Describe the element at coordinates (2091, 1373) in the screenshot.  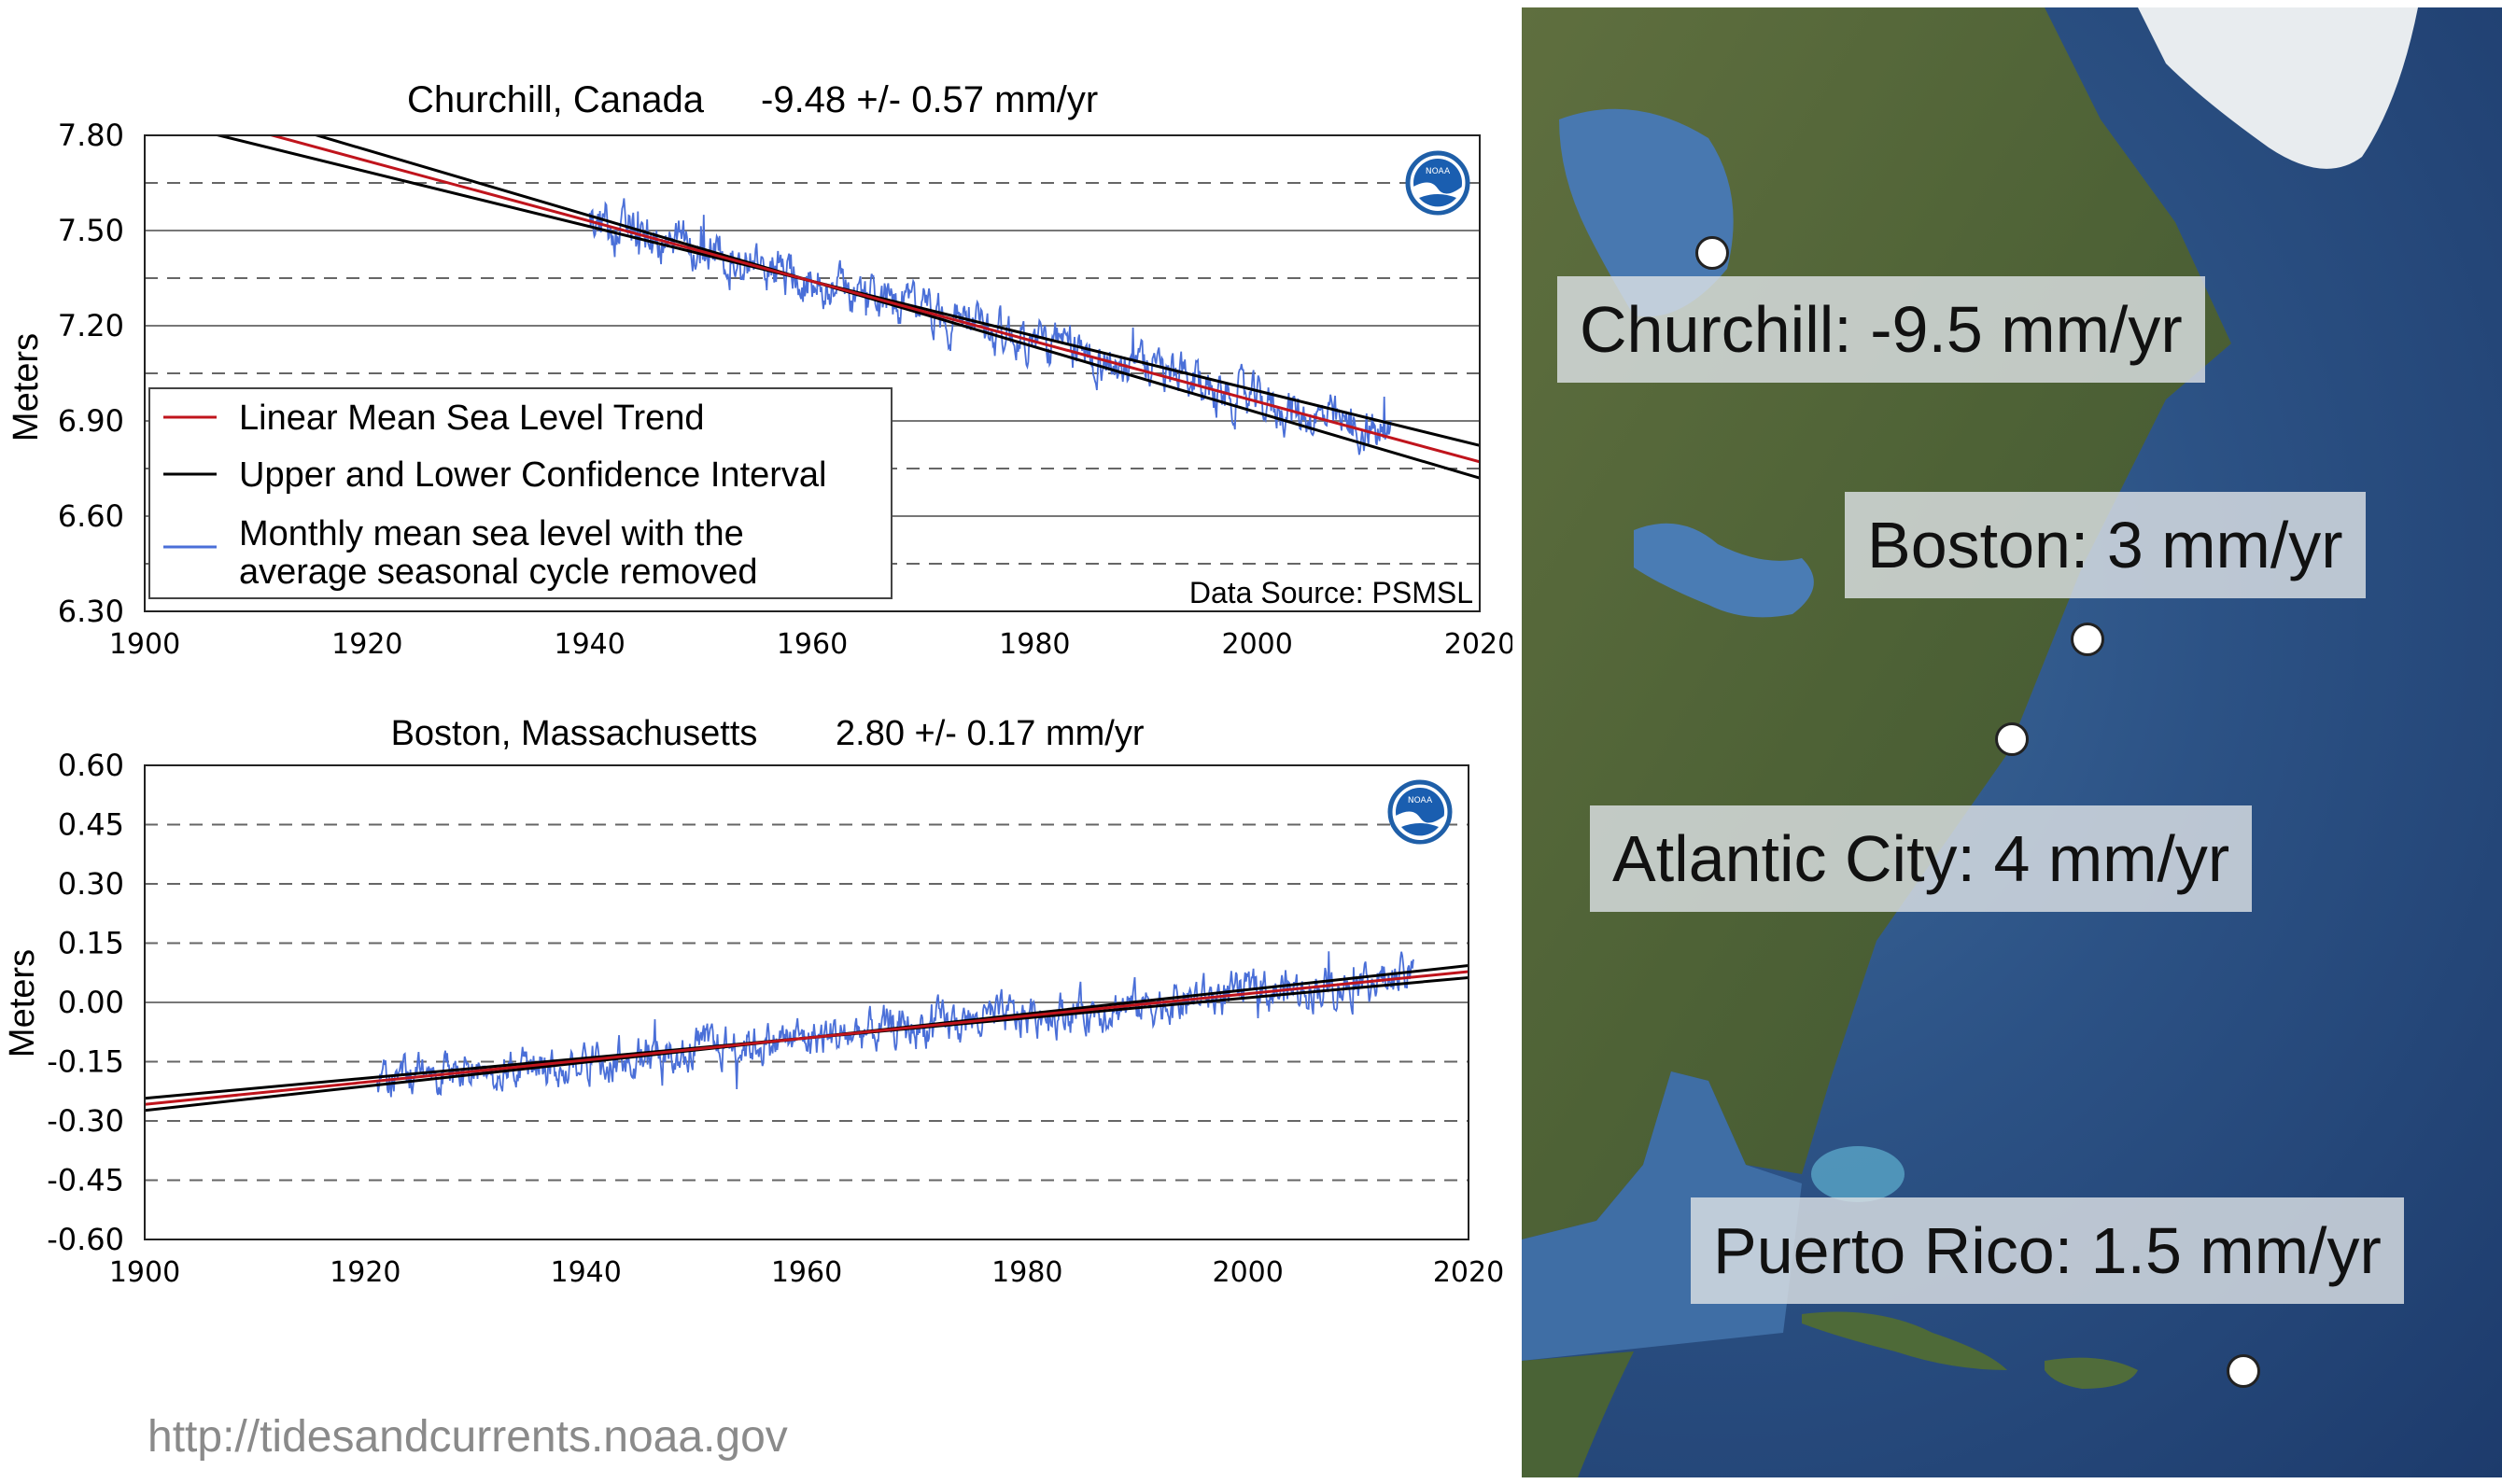
I see `hispaniola` at that location.